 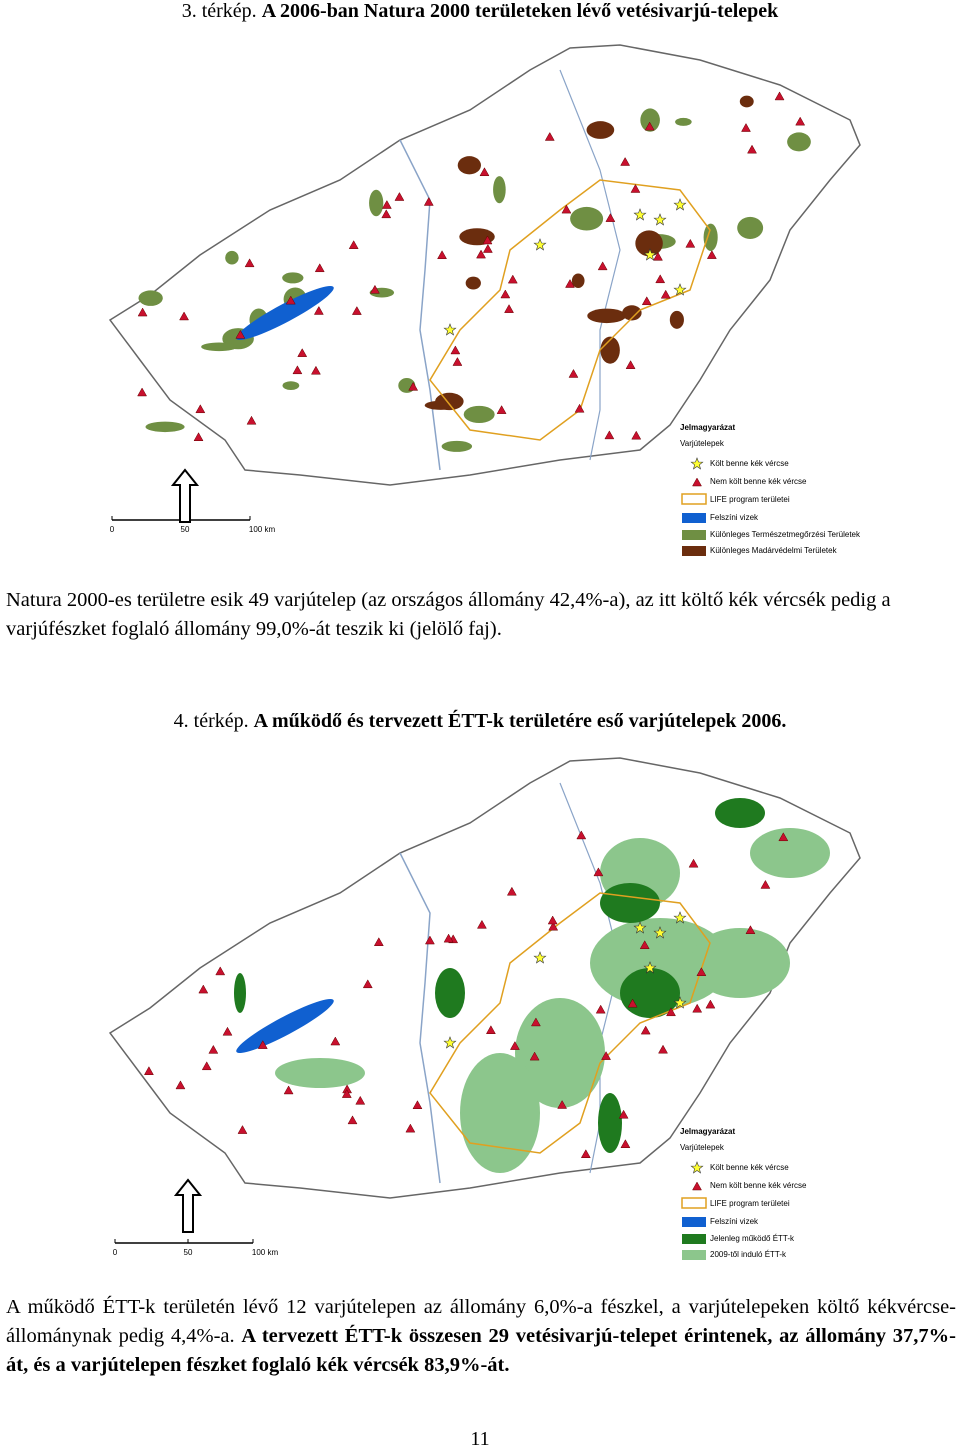 What do you see at coordinates (702, 1147) in the screenshot?
I see `legend-subtitle: Varjútelepek` at bounding box center [702, 1147].